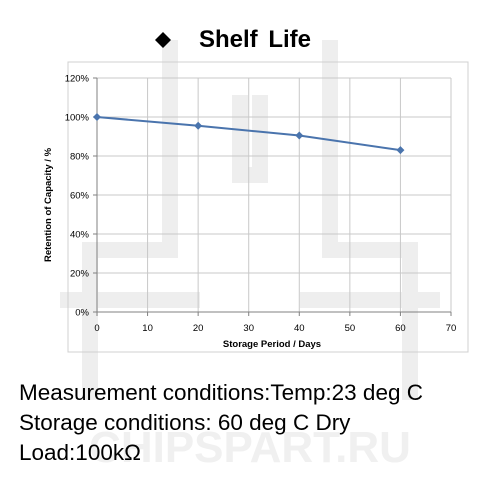 The width and height of the screenshot is (500, 500). Describe the element at coordinates (48, 204) in the screenshot. I see `y-axis-label: Retention of Capacity / %` at that location.